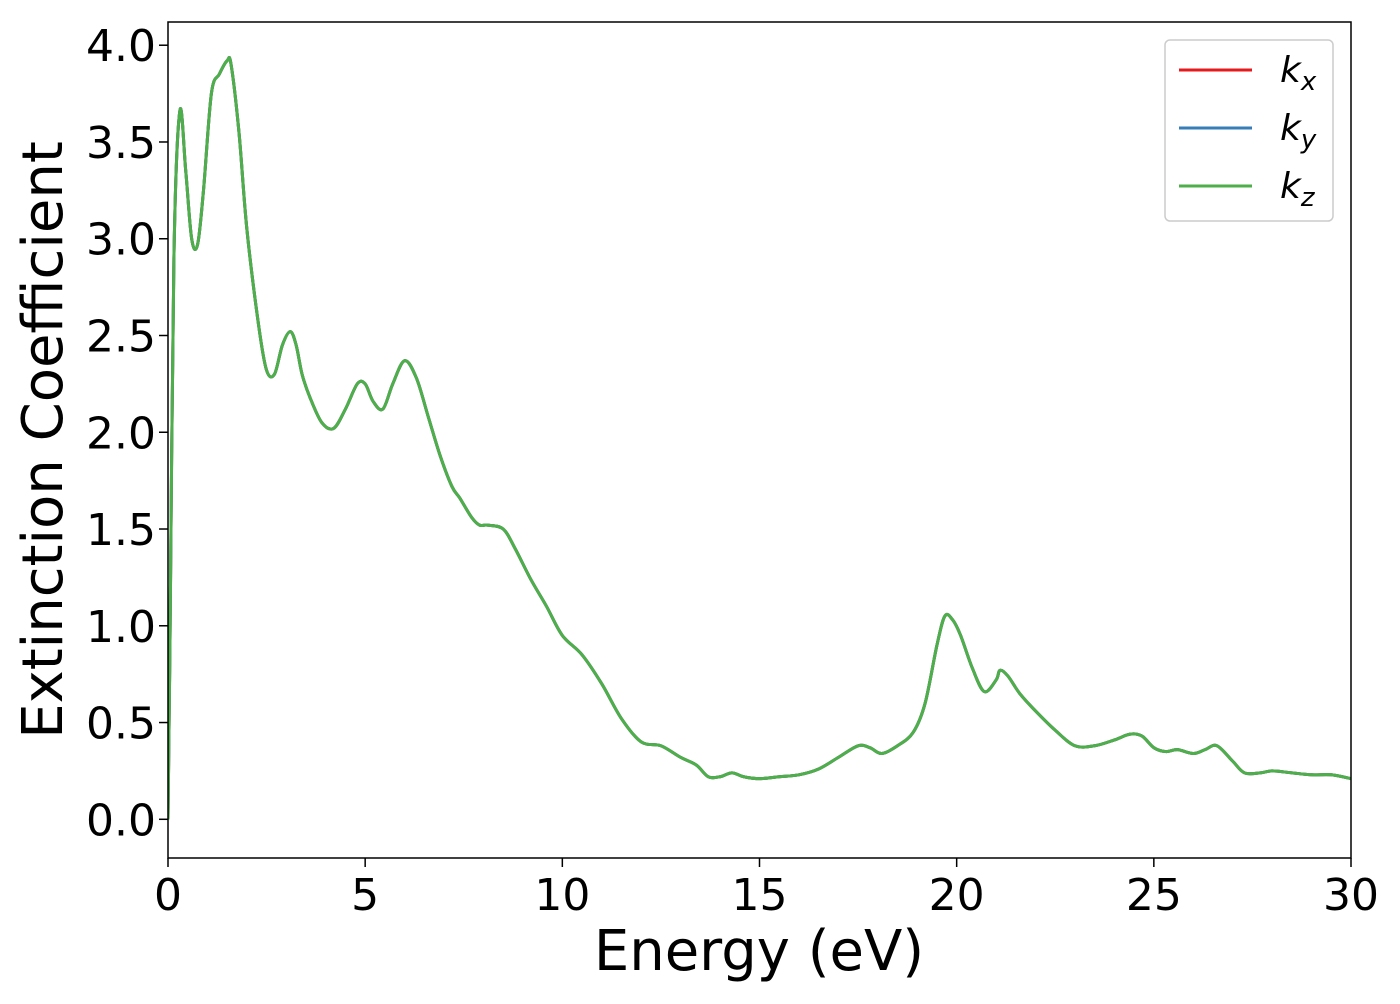 This screenshot has height=1004, width=1400. What do you see at coordinates (1154, 895) in the screenshot?
I see `x-tick-label: 25` at bounding box center [1154, 895].